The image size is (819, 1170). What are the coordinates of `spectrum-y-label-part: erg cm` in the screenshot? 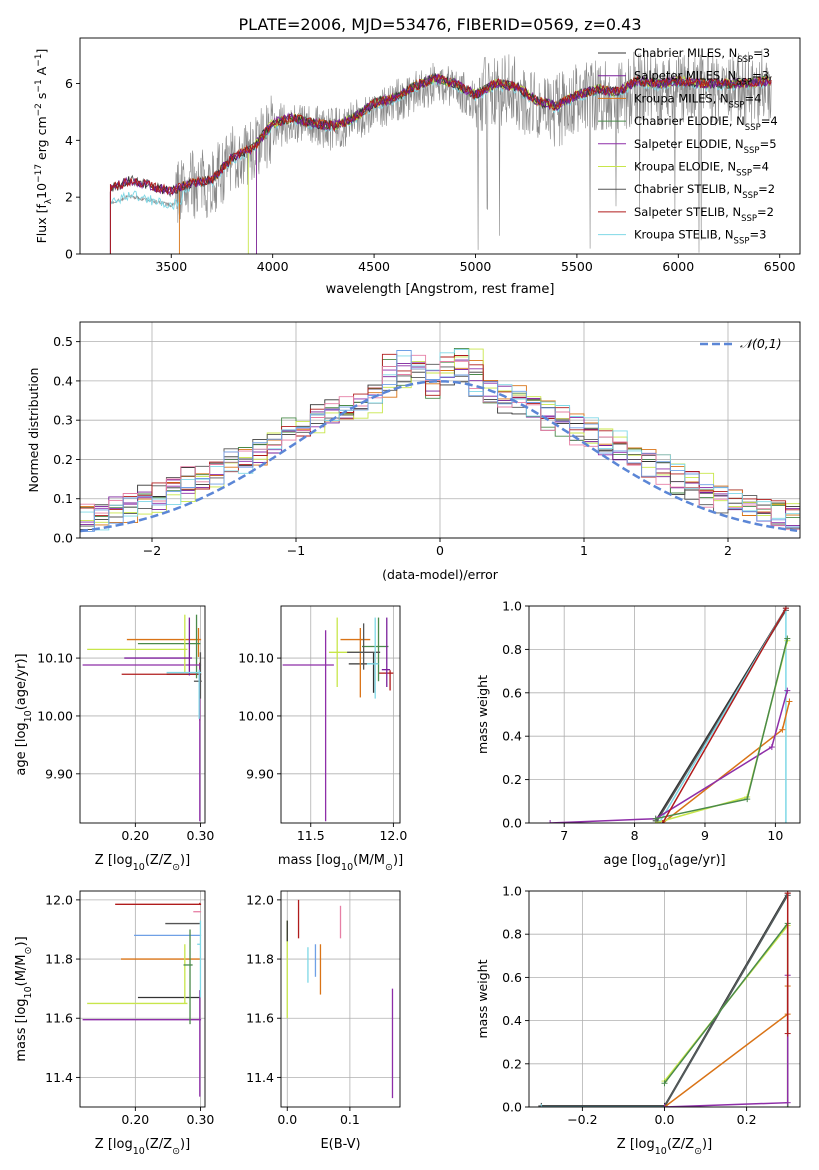 It's located at (41, 140).